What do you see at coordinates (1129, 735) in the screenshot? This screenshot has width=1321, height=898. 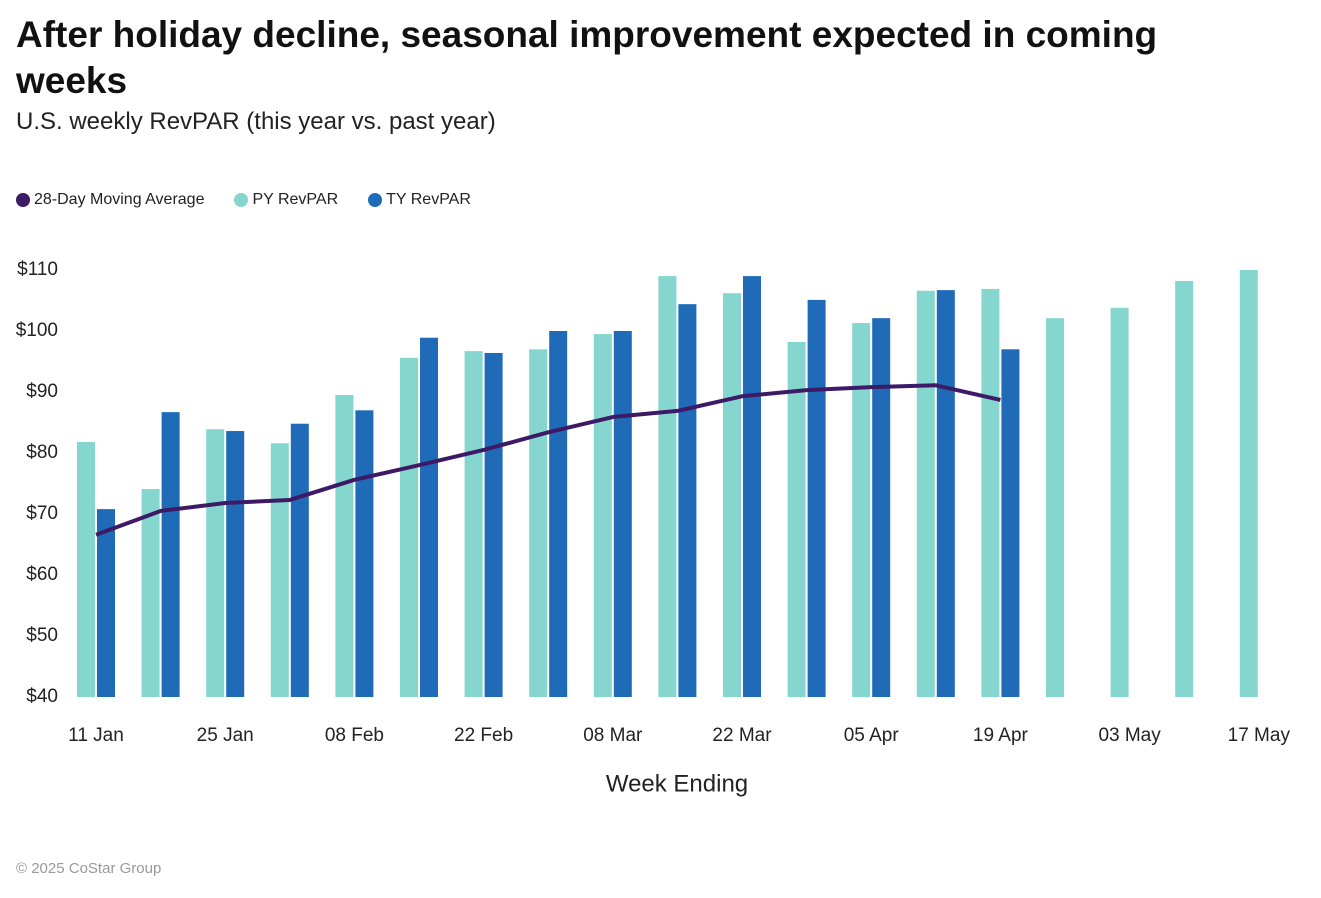 I see `x-tick-label: 03 May` at bounding box center [1129, 735].